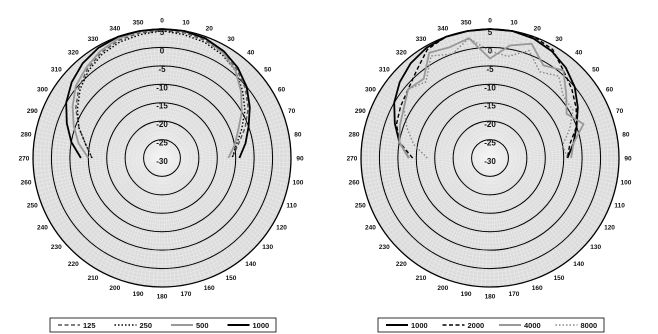  Describe the element at coordinates (578, 264) in the screenshot. I see `angle-tick-label: 140` at that location.